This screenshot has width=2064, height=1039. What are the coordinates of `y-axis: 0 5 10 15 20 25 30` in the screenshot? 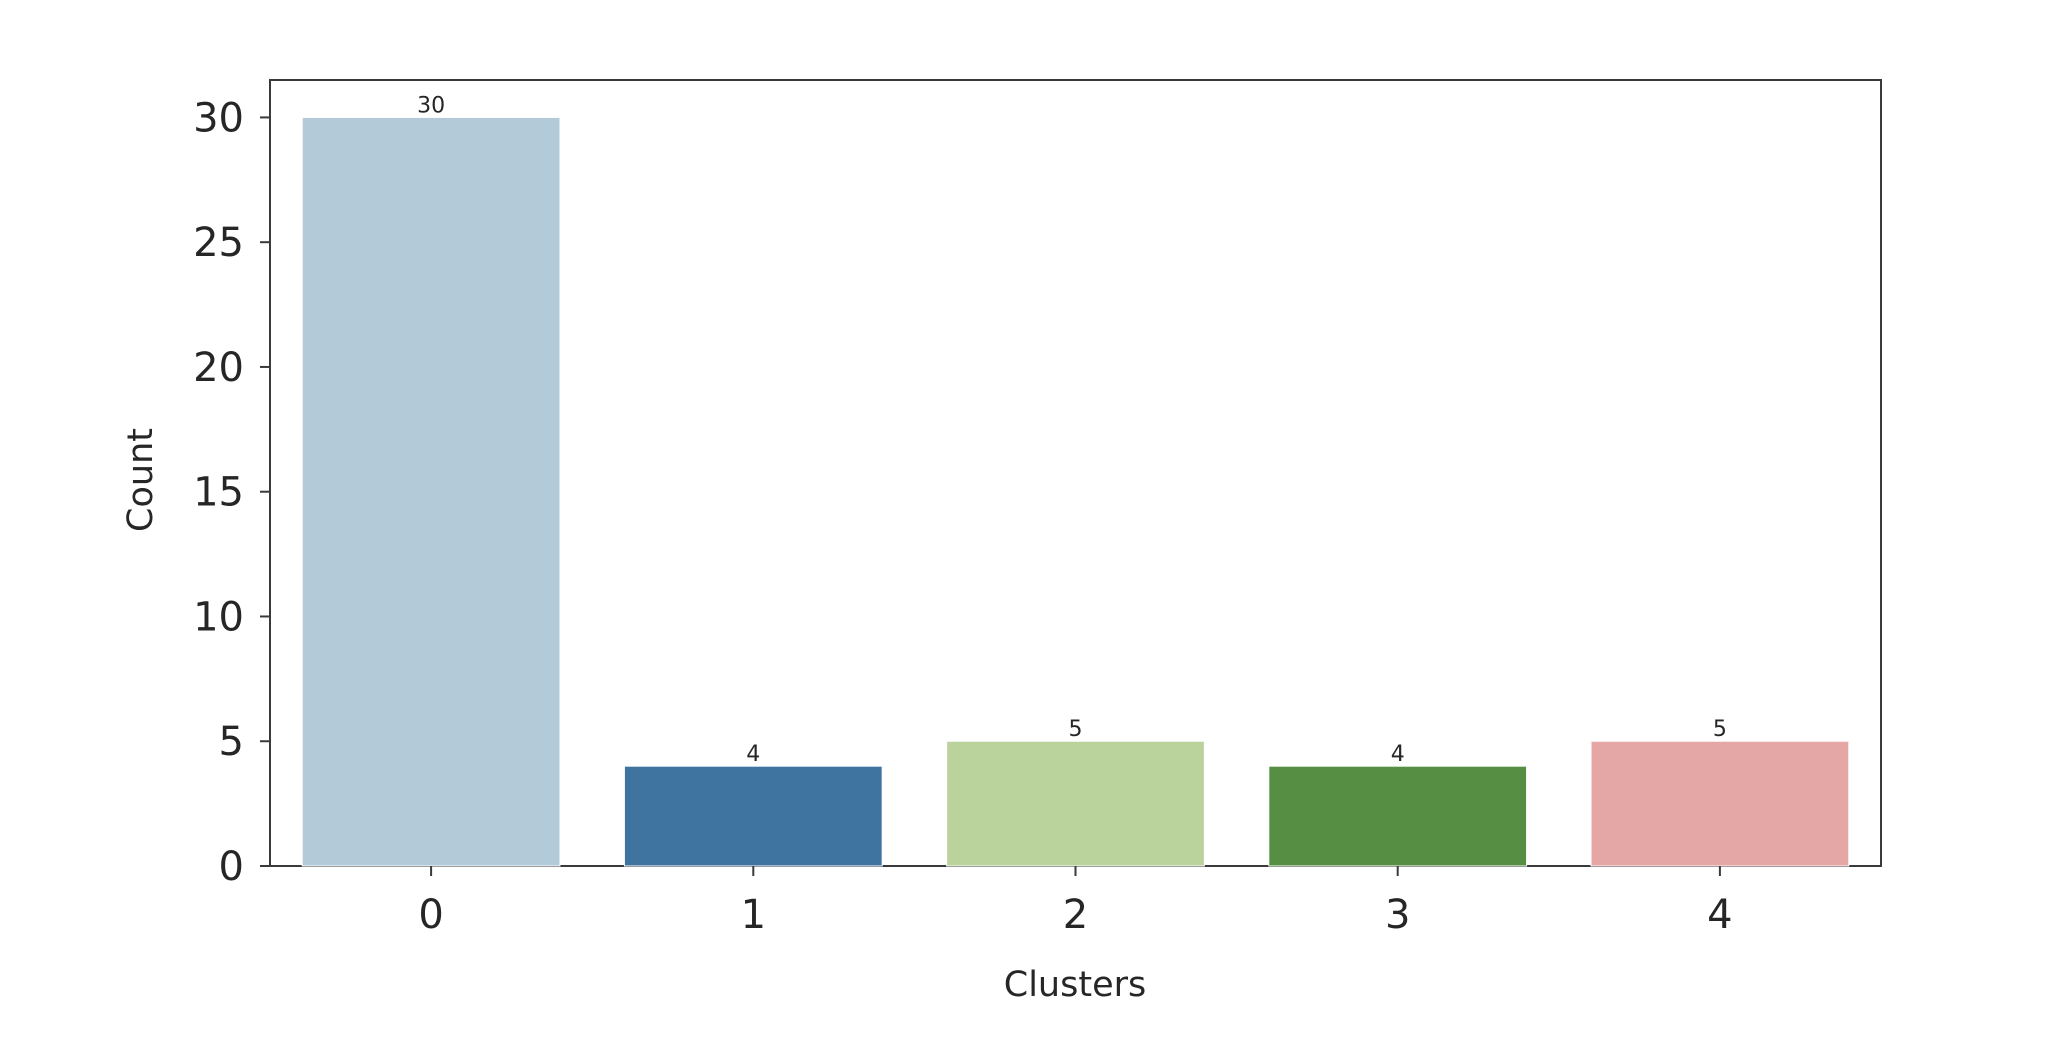 It's located at (231, 492).